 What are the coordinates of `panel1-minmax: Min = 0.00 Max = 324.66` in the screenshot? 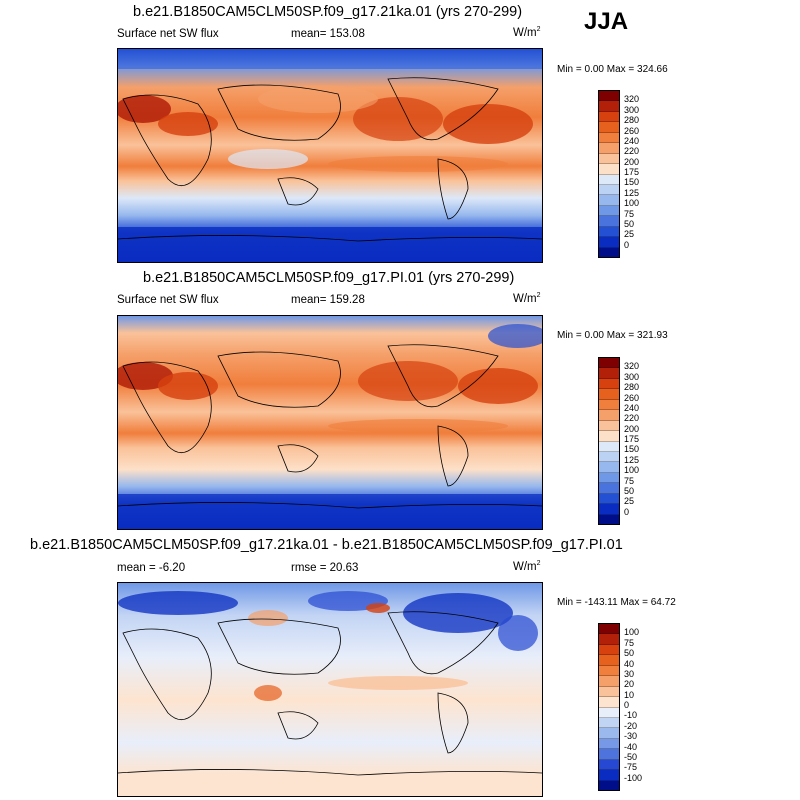 It's located at (612, 69).